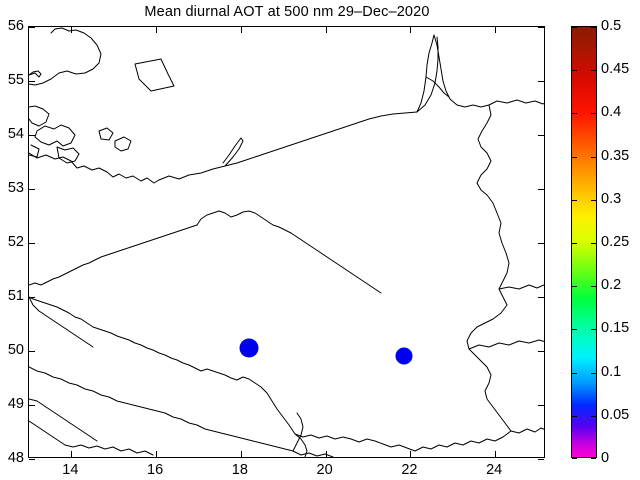 The height and width of the screenshot is (480, 640). Describe the element at coordinates (15, 242) in the screenshot. I see `y-axis-label: 52` at that location.